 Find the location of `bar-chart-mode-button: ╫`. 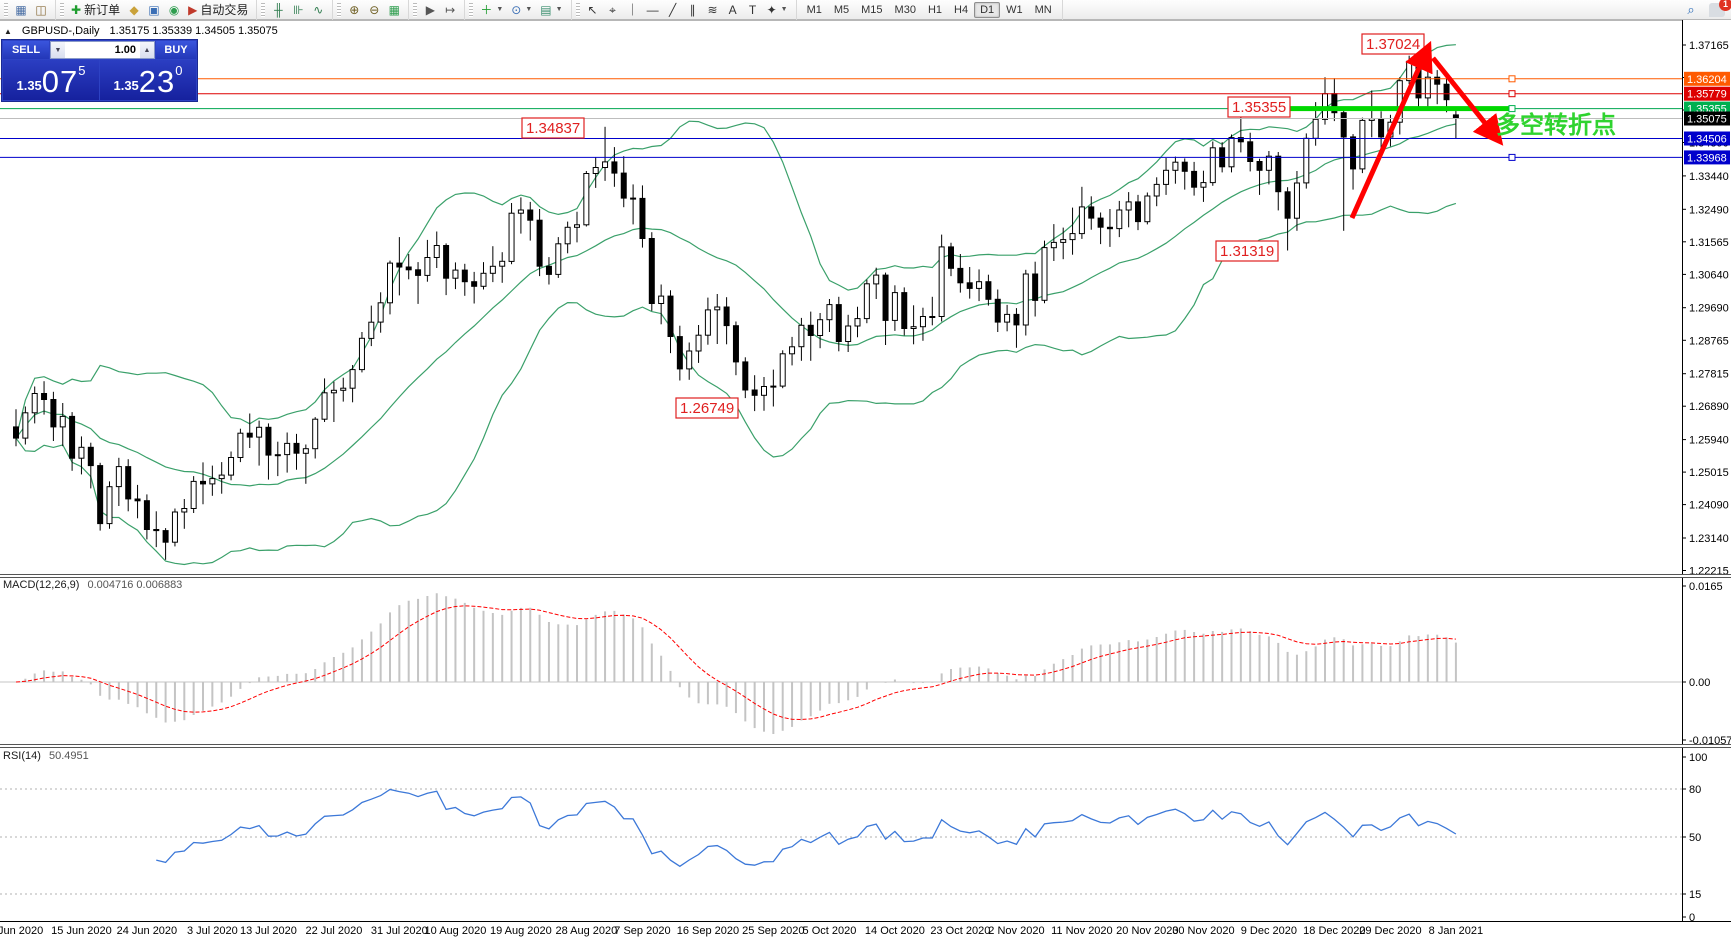

bar-chart-mode-button: ╫ is located at coordinates (278, 10).